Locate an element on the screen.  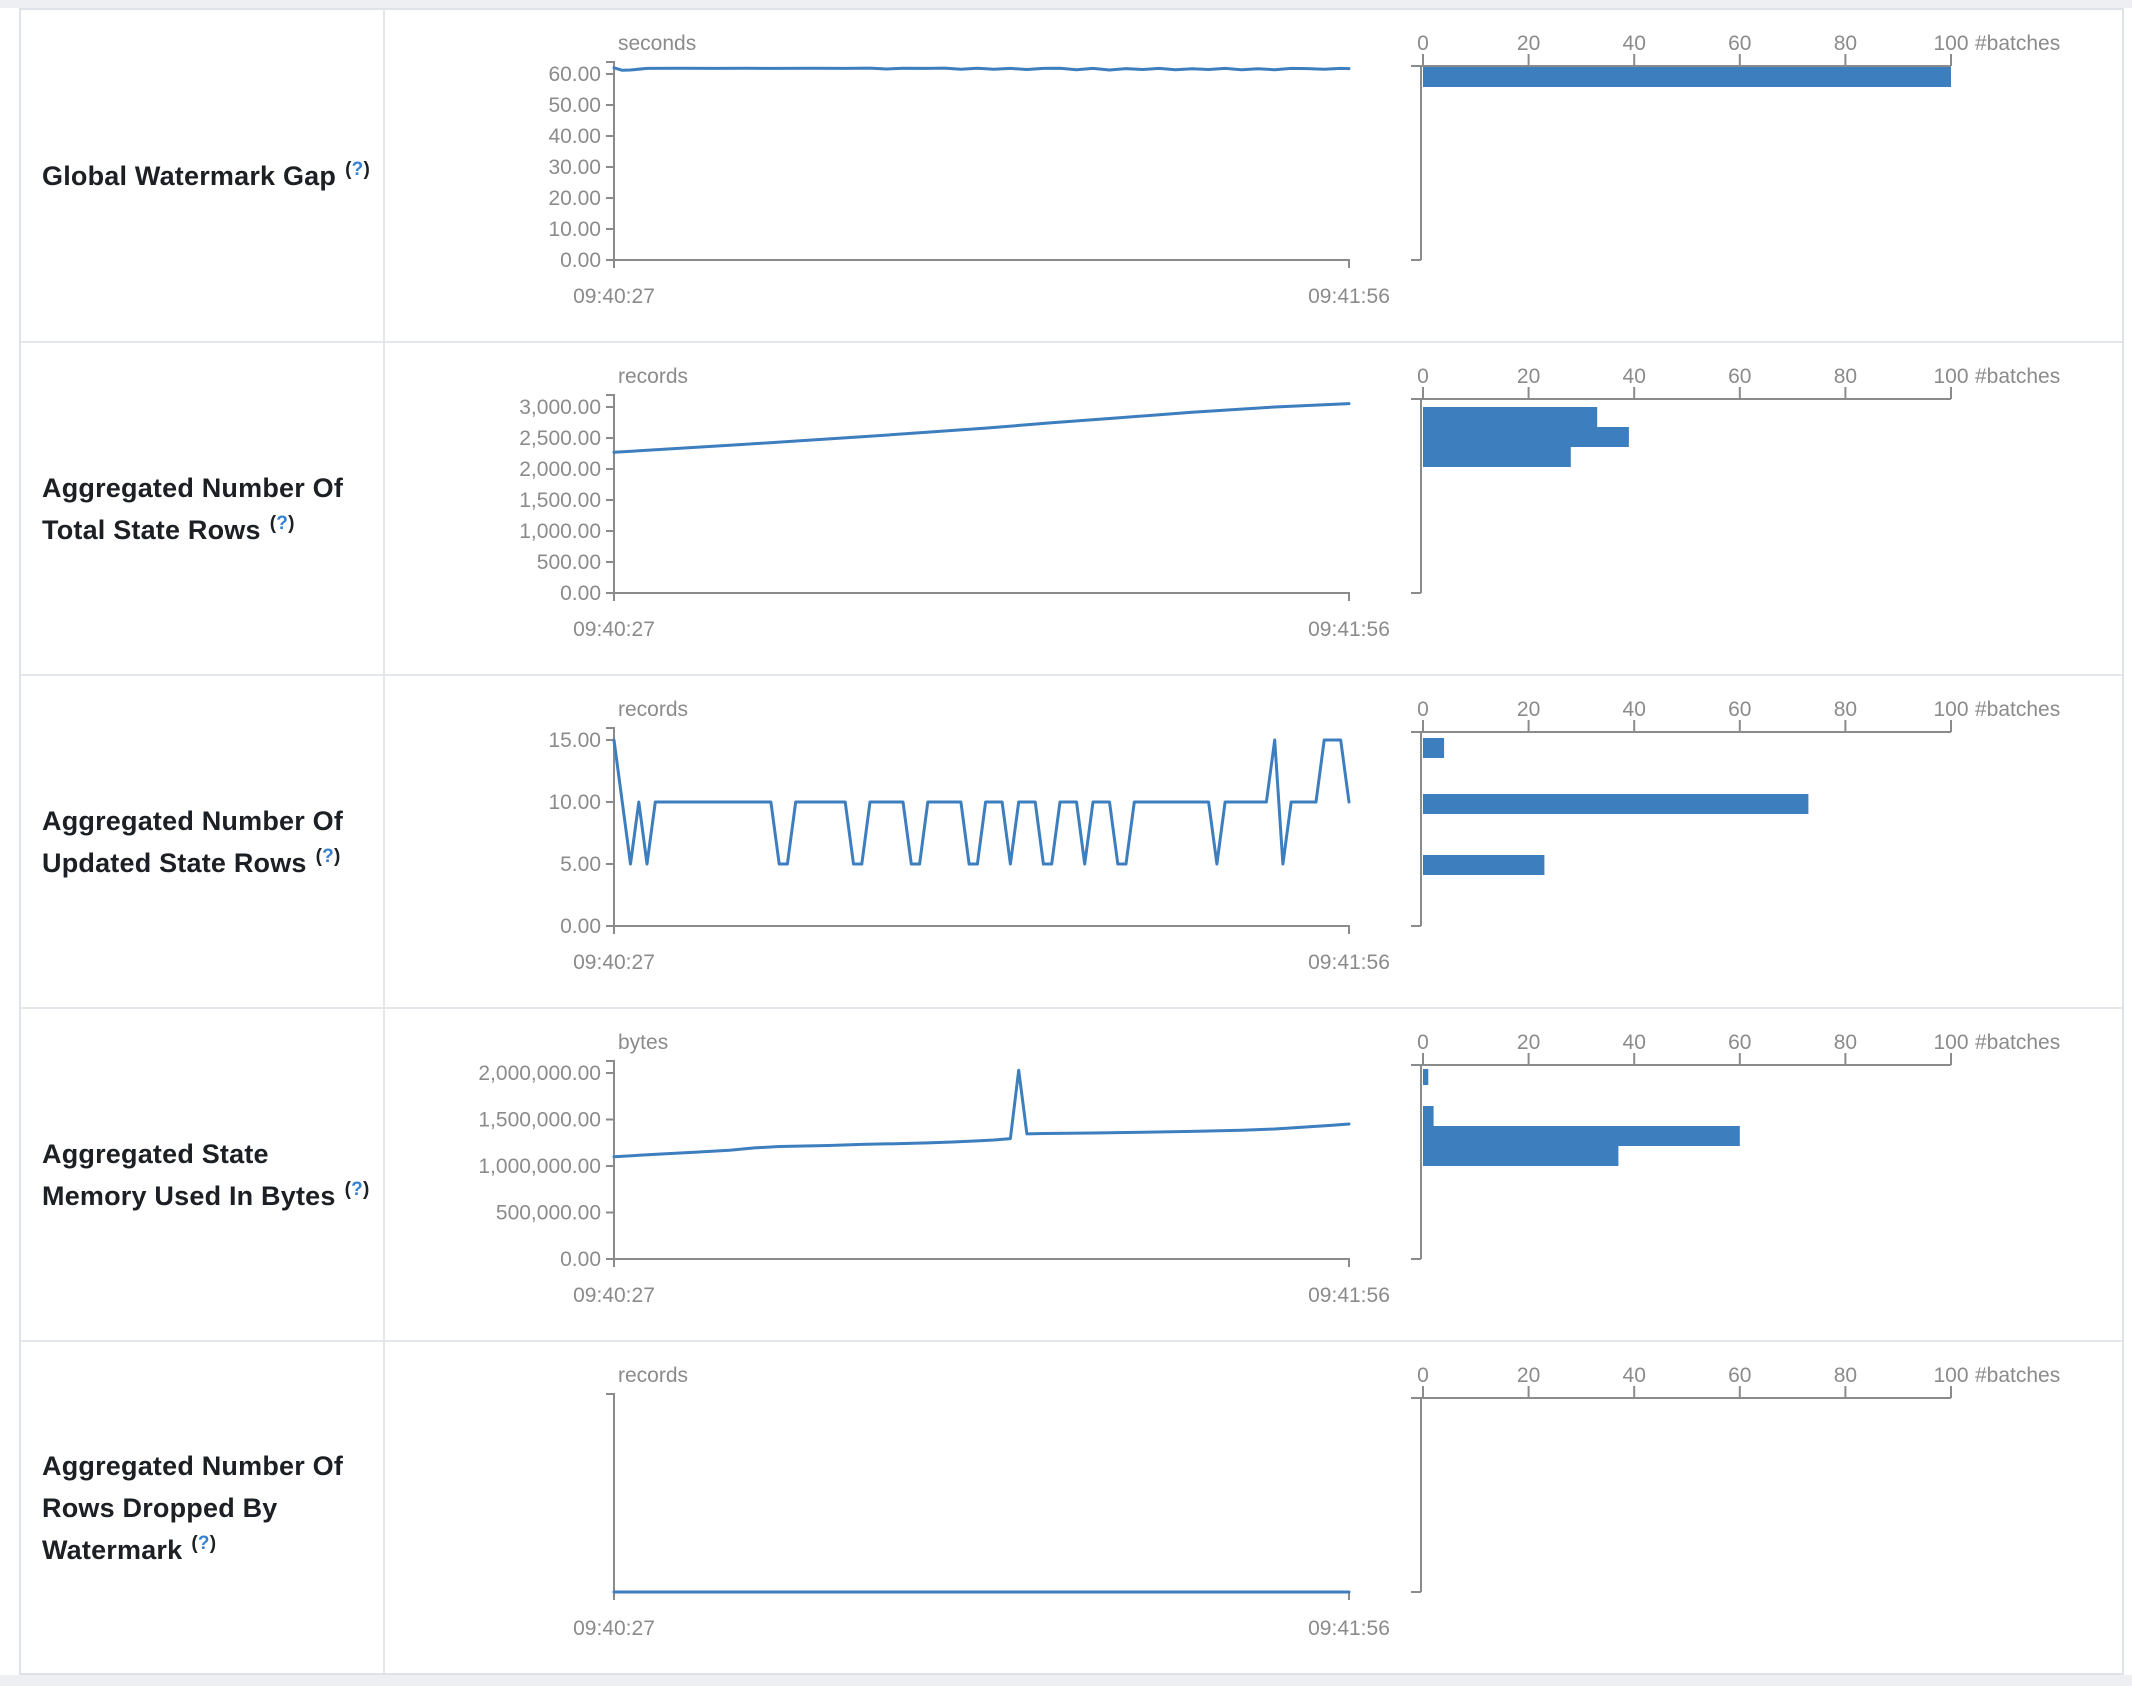
metric-label-cell: Aggregated Number Of Total State Rows (?) is located at coordinates (203, 508).